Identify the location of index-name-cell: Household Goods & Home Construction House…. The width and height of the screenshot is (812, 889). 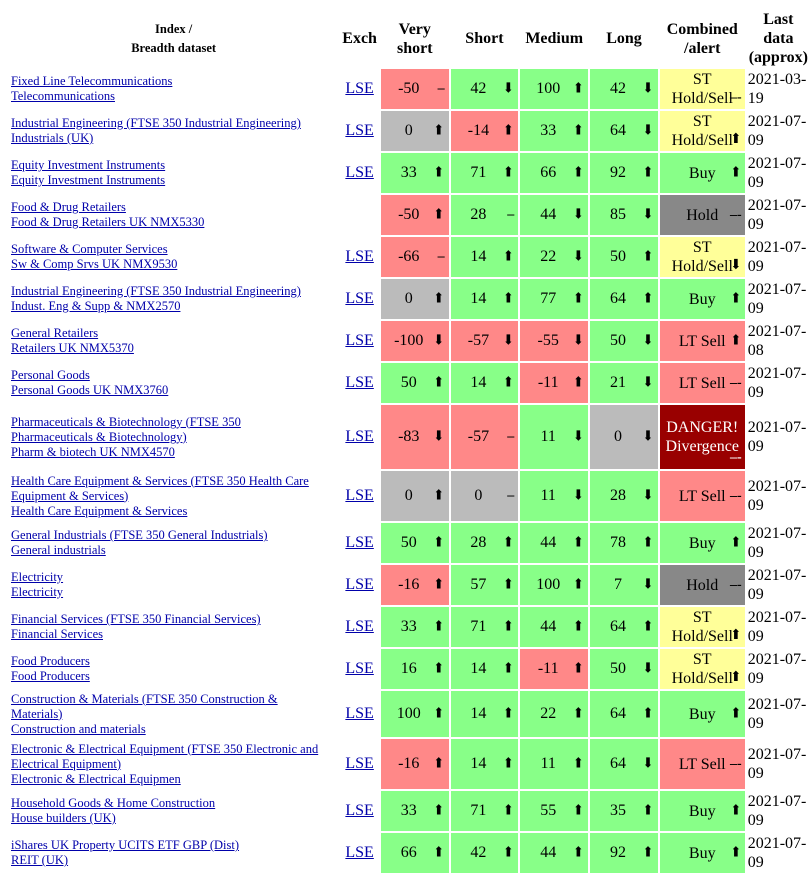
(173, 811).